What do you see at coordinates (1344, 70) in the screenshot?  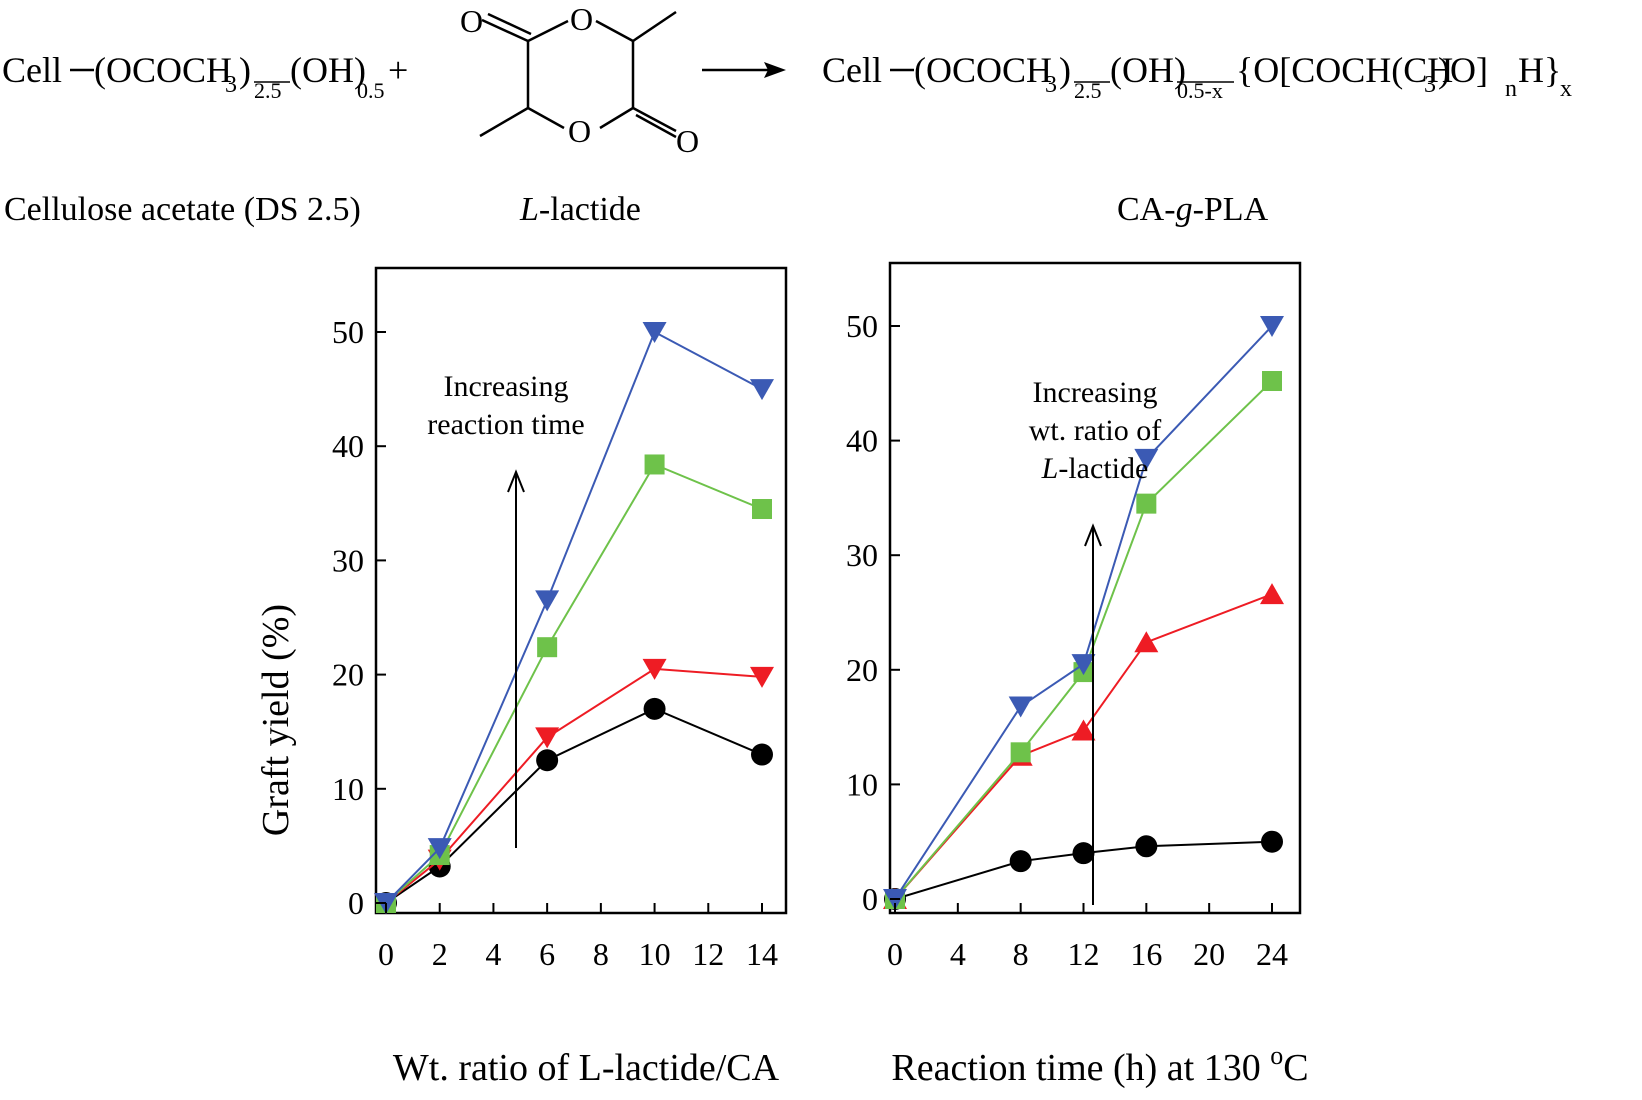 I see `graft-chain-a: {O[COCH(CH` at bounding box center [1344, 70].